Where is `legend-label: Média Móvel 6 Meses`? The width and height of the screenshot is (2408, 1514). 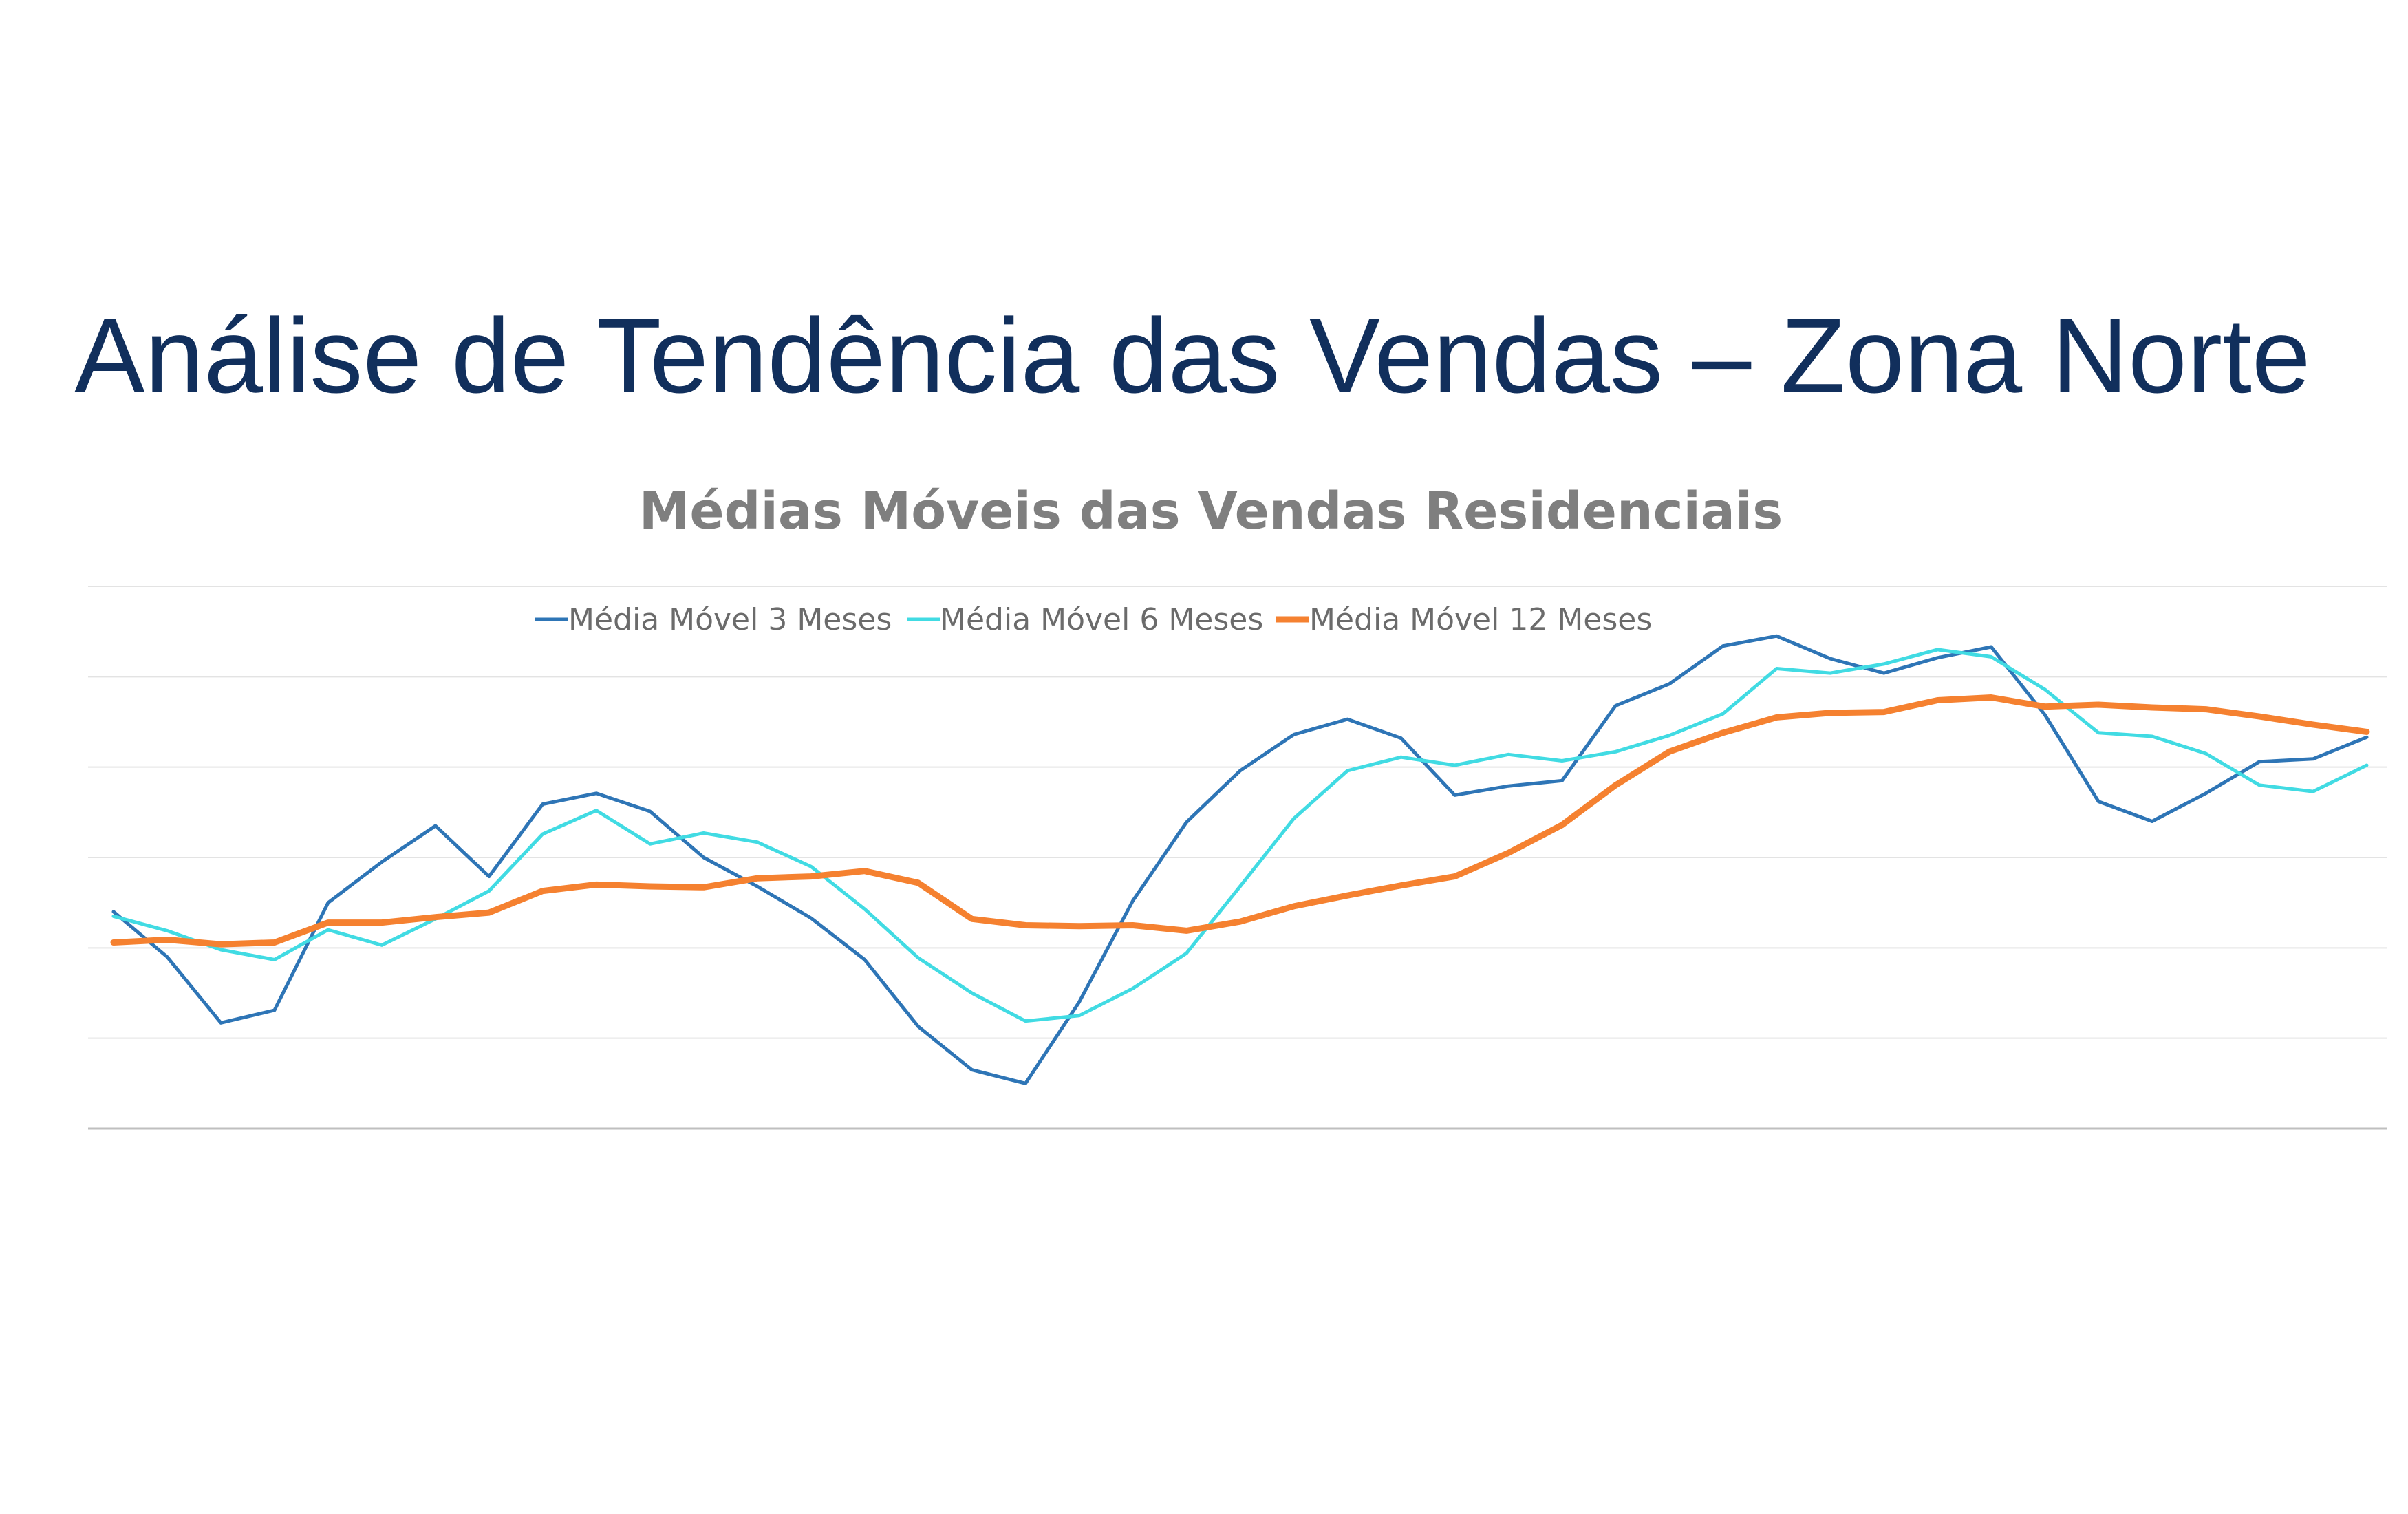 legend-label: Média Móvel 6 Meses is located at coordinates (1101, 620).